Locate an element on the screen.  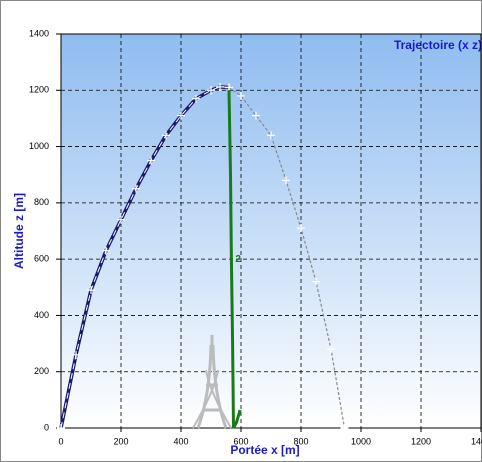
eiffel-tower is located at coordinates (212, 382).